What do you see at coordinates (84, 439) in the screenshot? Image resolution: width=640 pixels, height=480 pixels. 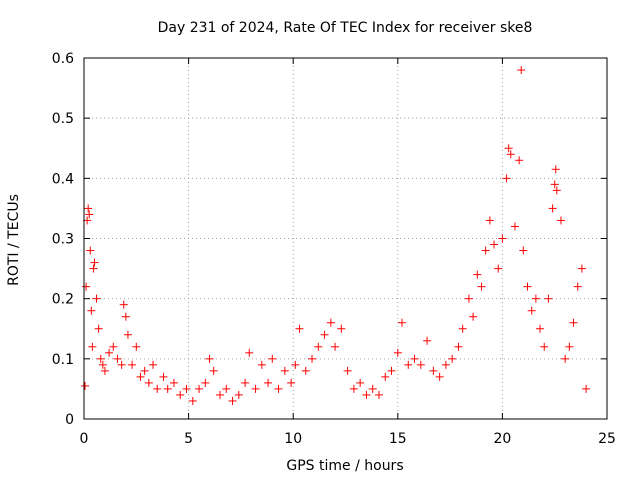 I see `x-tick-label: 0` at bounding box center [84, 439].